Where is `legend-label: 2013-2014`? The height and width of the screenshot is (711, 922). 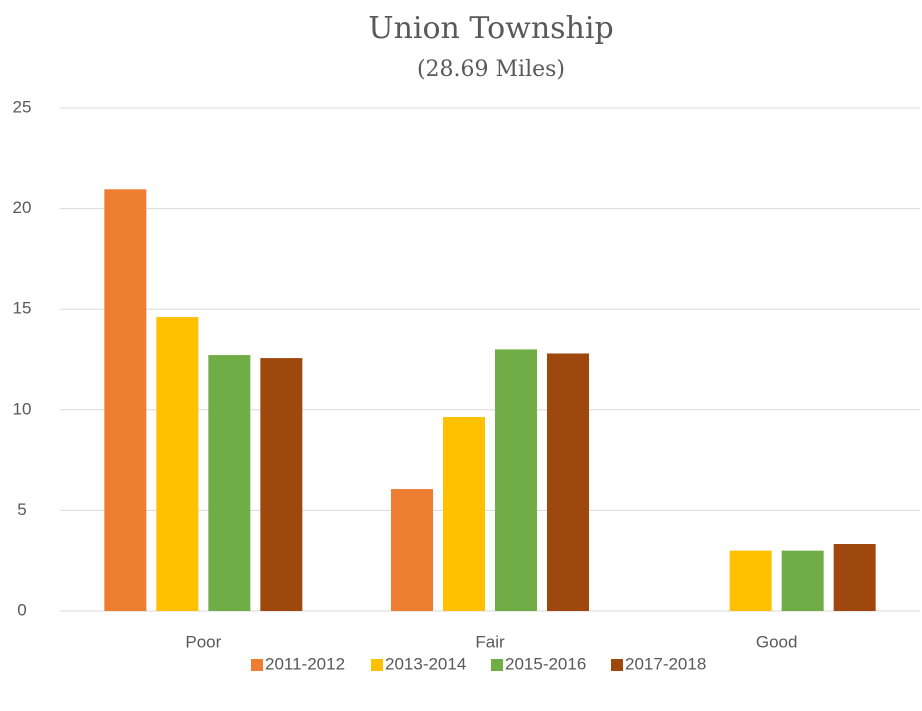
legend-label: 2013-2014 is located at coordinates (425, 663).